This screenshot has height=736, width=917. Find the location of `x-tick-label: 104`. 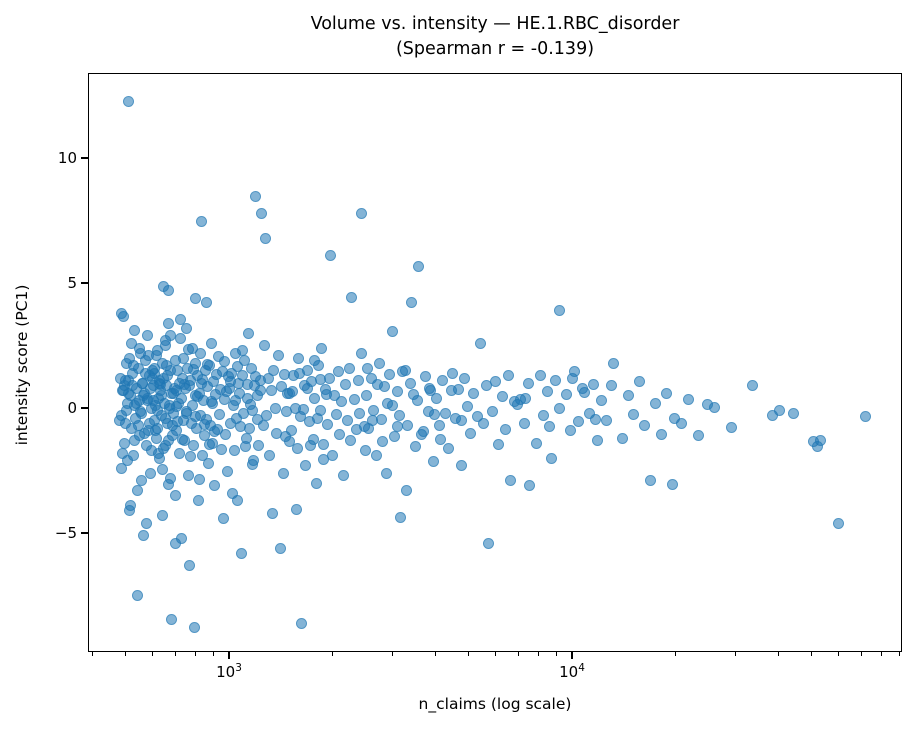

x-tick-label: 104 is located at coordinates (572, 671).